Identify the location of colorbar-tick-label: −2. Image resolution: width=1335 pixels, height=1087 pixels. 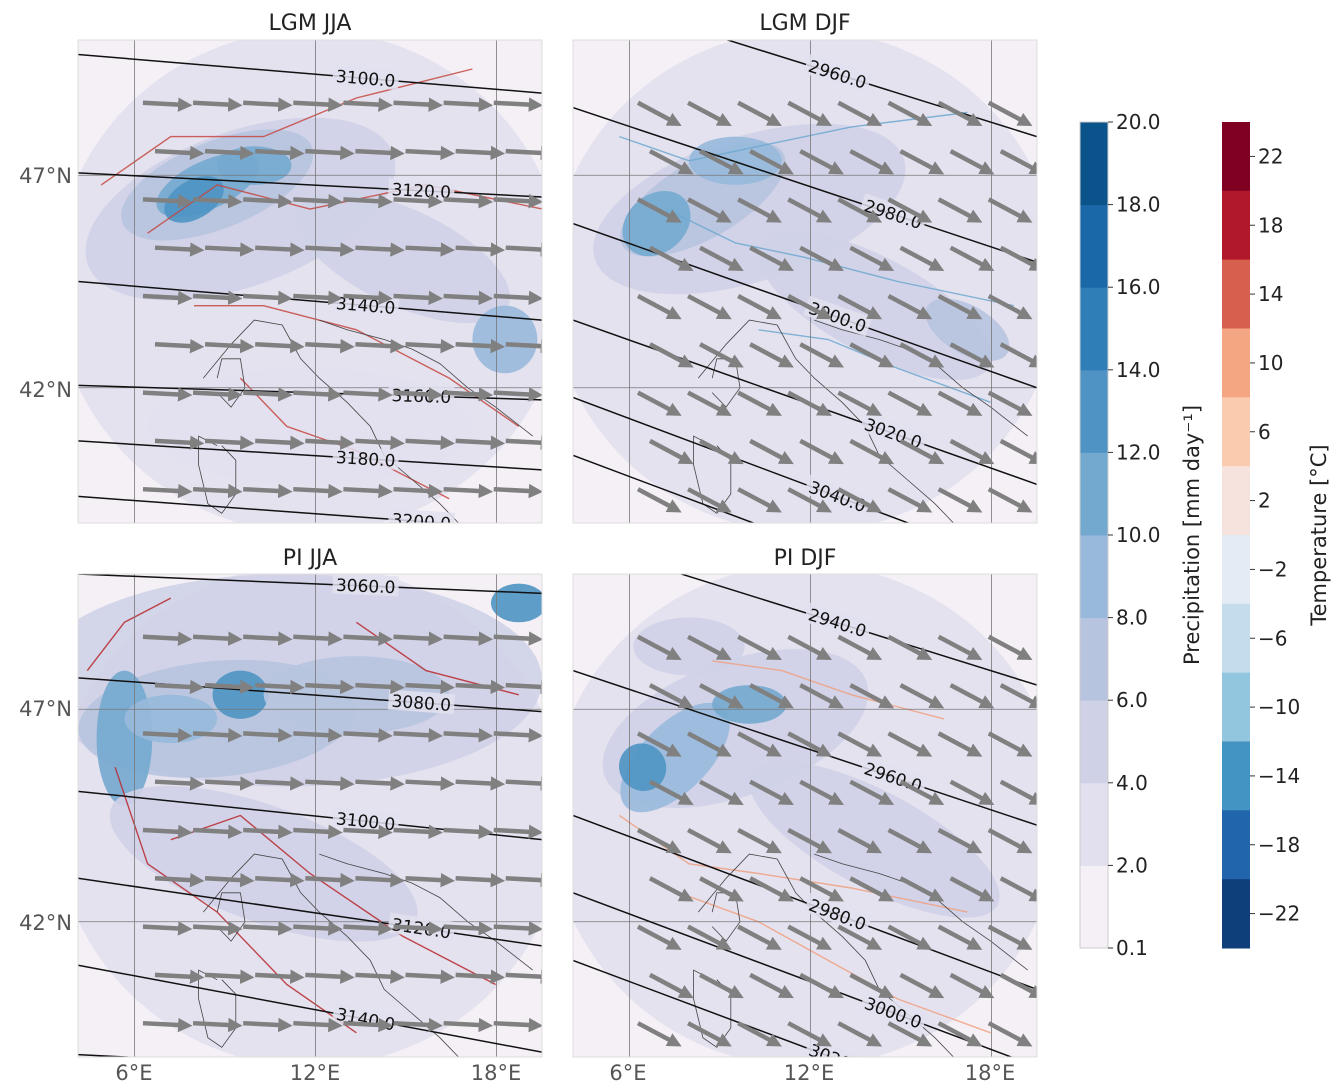
(1272, 569).